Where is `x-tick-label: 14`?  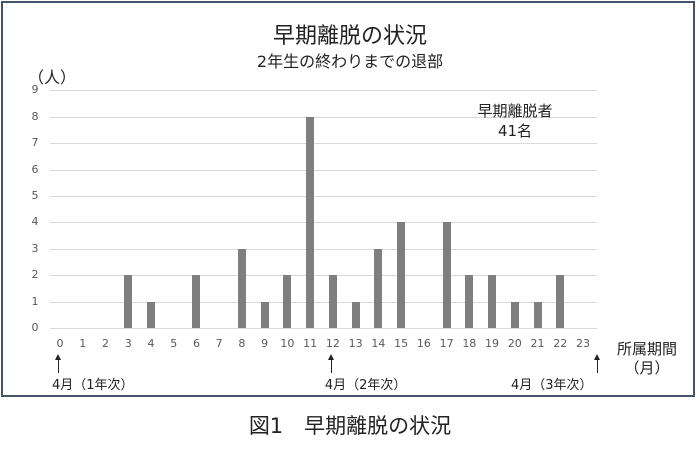
x-tick-label: 14 is located at coordinates (378, 343).